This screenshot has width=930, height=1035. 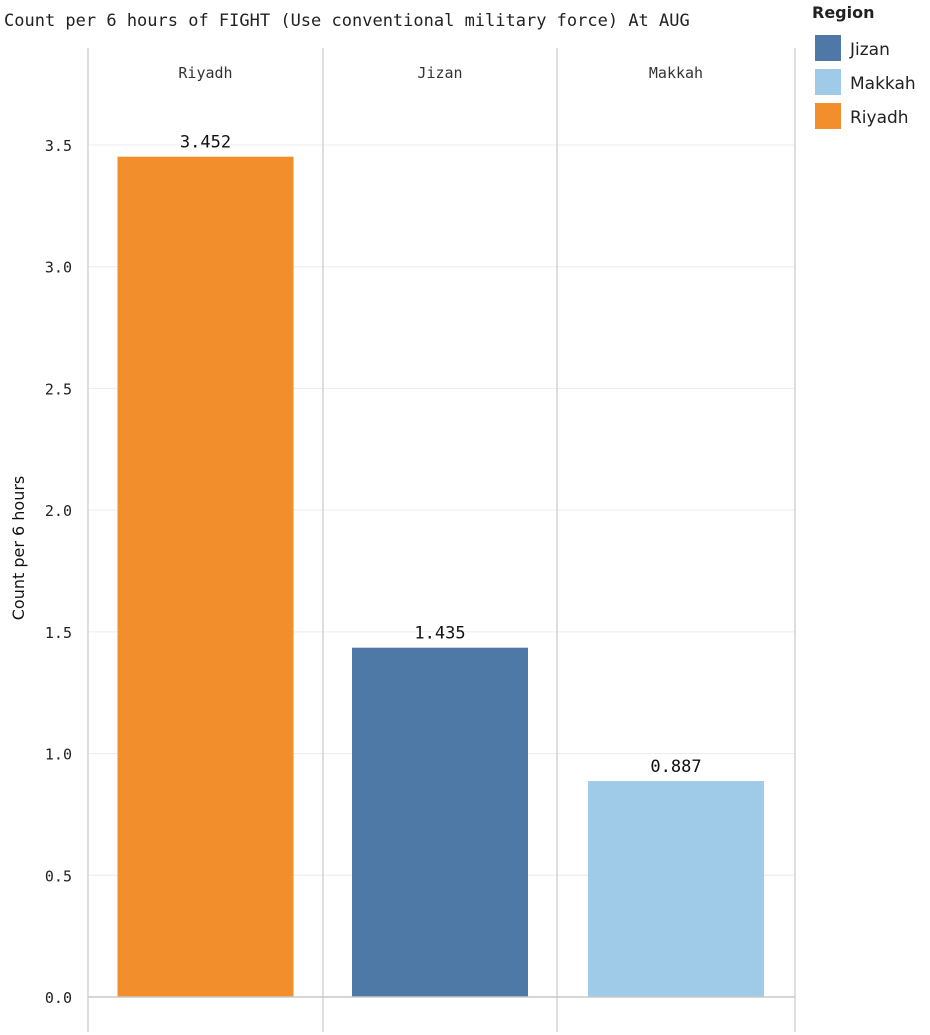 I want to click on legend-label-makkah: Makkah, so click(x=883, y=84).